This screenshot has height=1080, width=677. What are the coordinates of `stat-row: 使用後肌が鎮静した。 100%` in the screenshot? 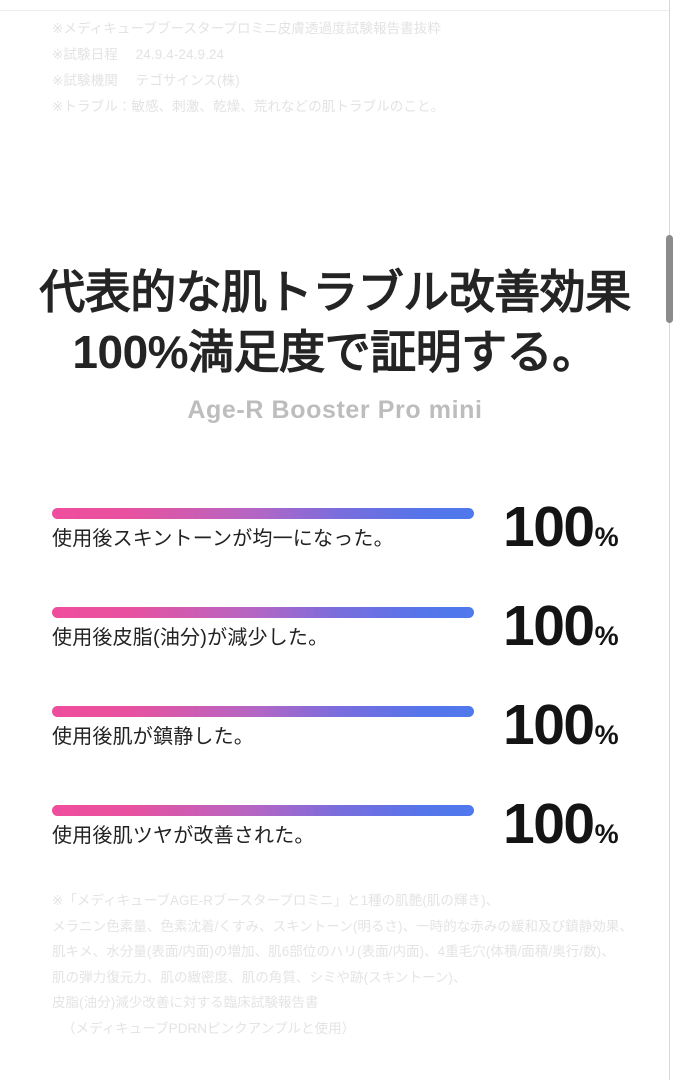 It's located at (334, 745).